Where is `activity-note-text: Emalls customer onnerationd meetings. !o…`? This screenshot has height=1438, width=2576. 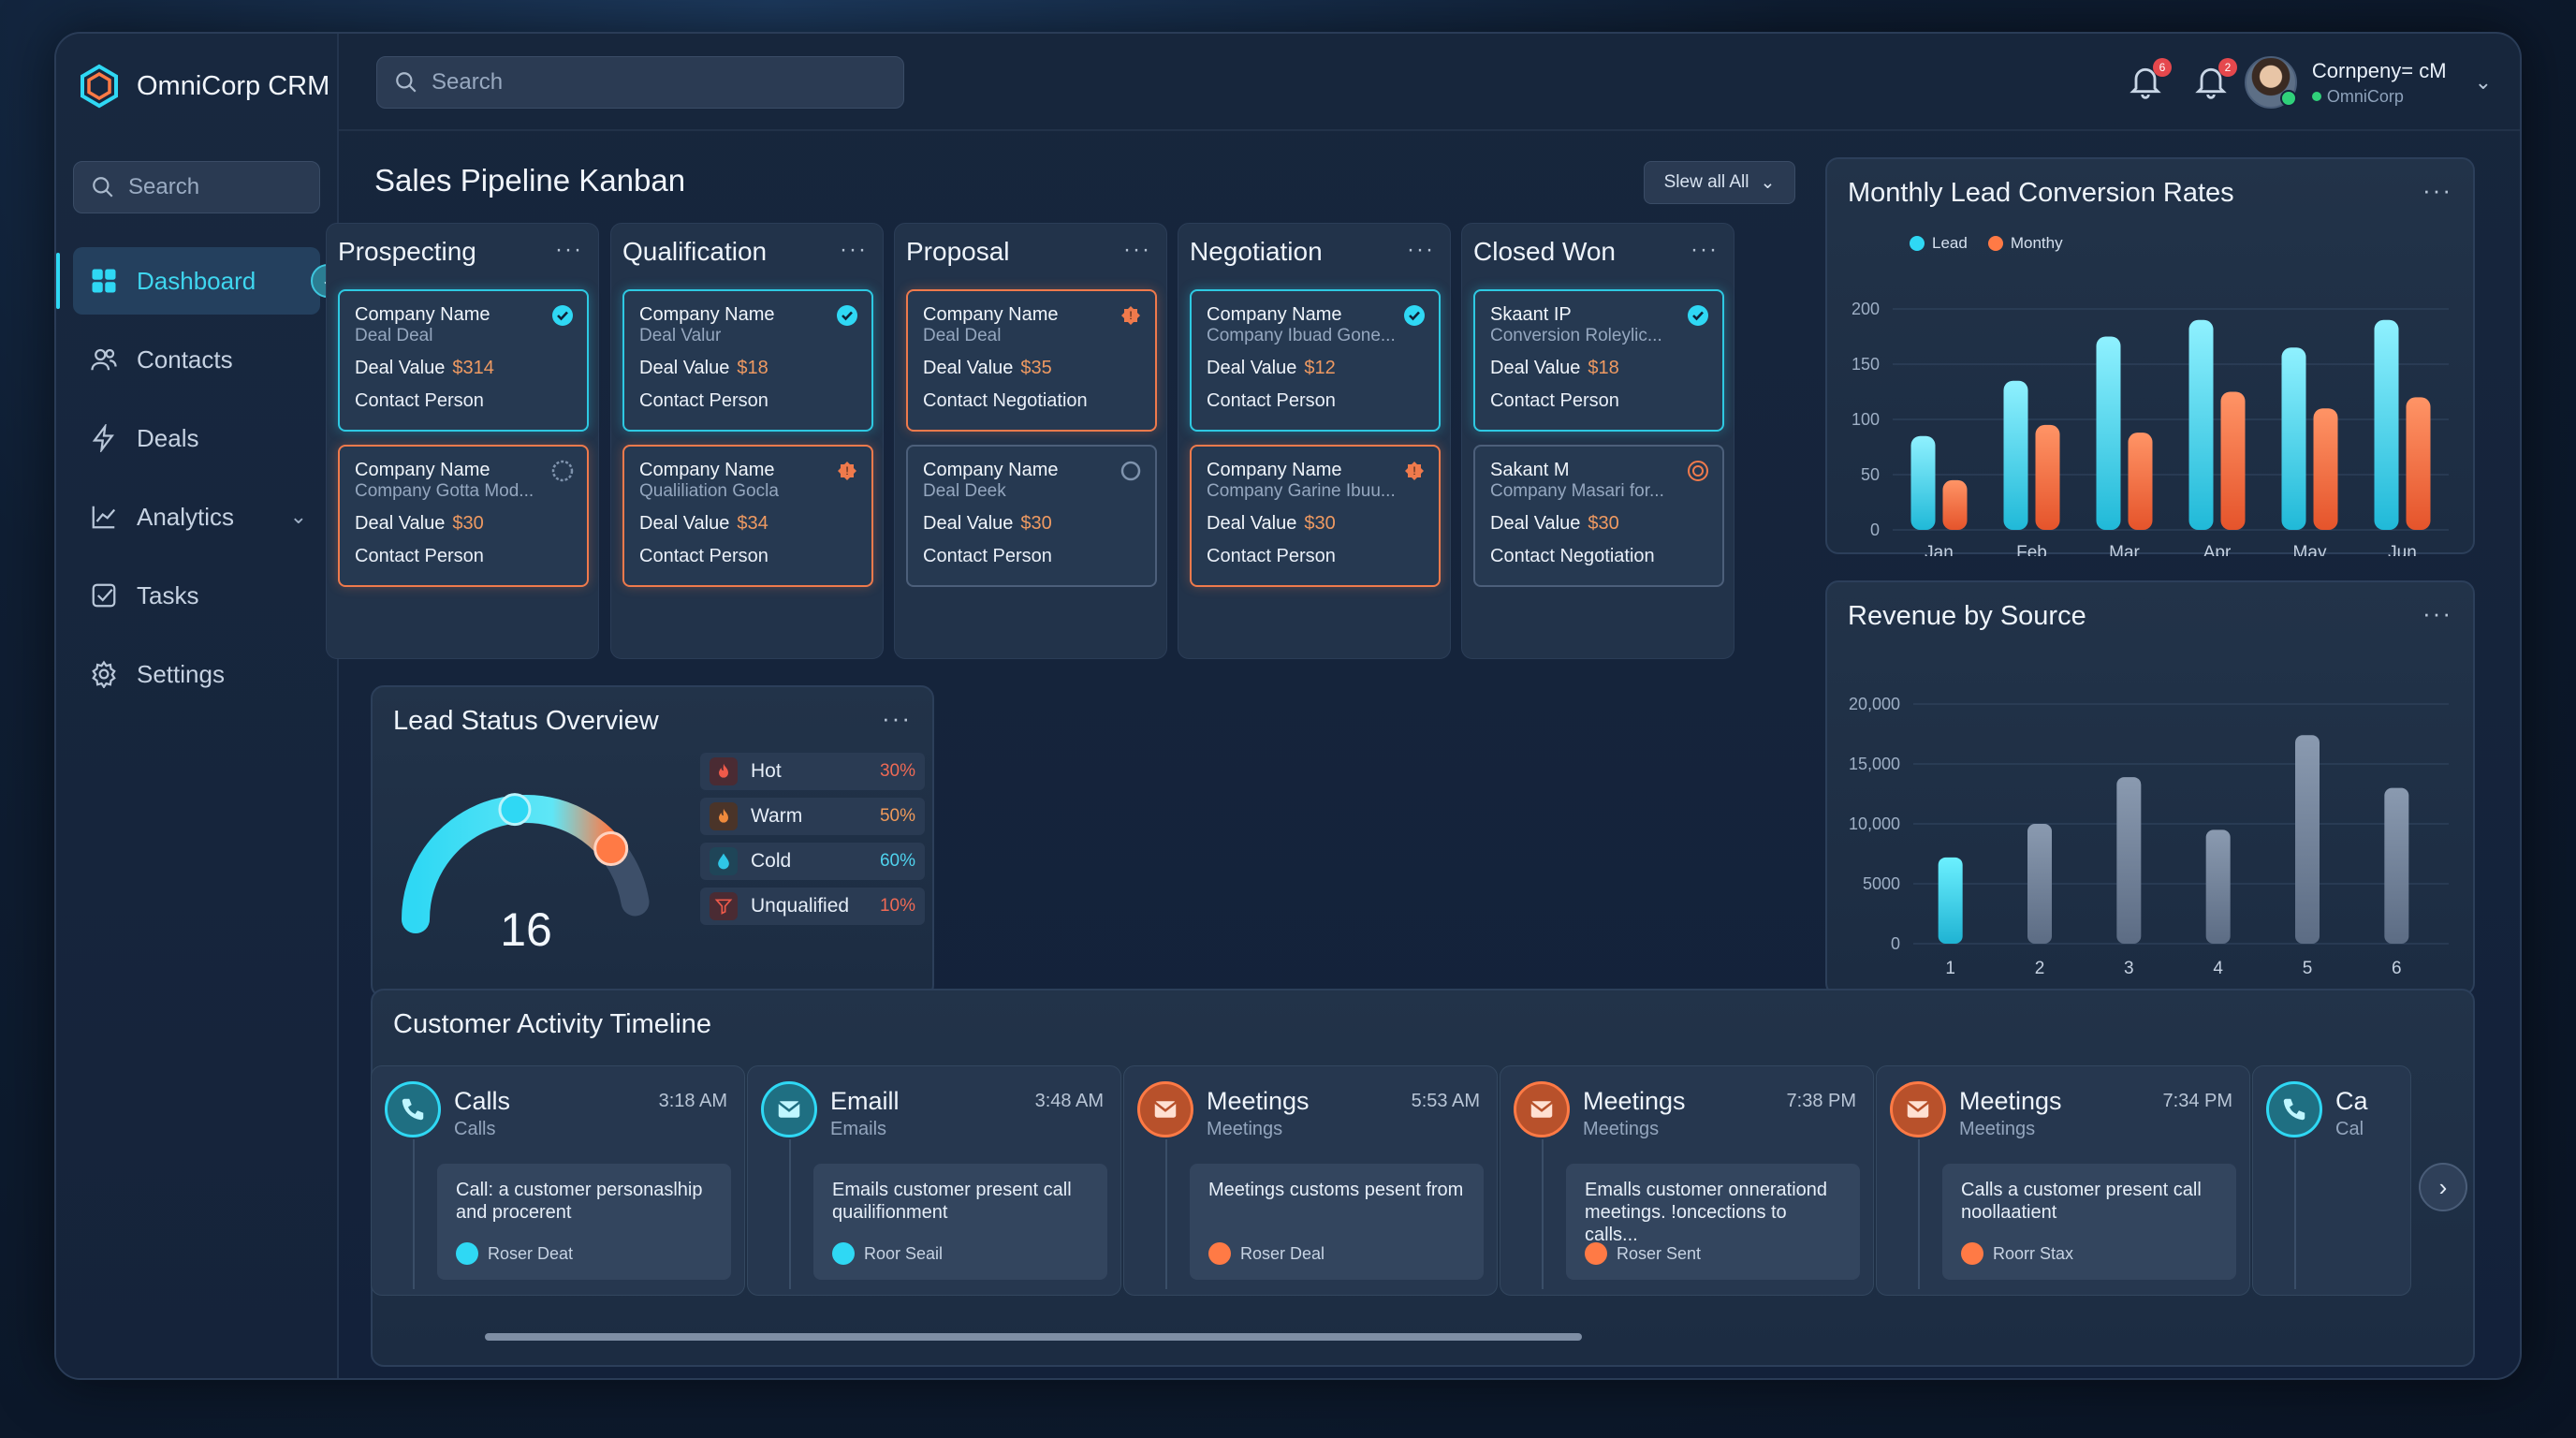
activity-note-text: Emalls customer onnerationd meetings. !o… is located at coordinates (1706, 1212).